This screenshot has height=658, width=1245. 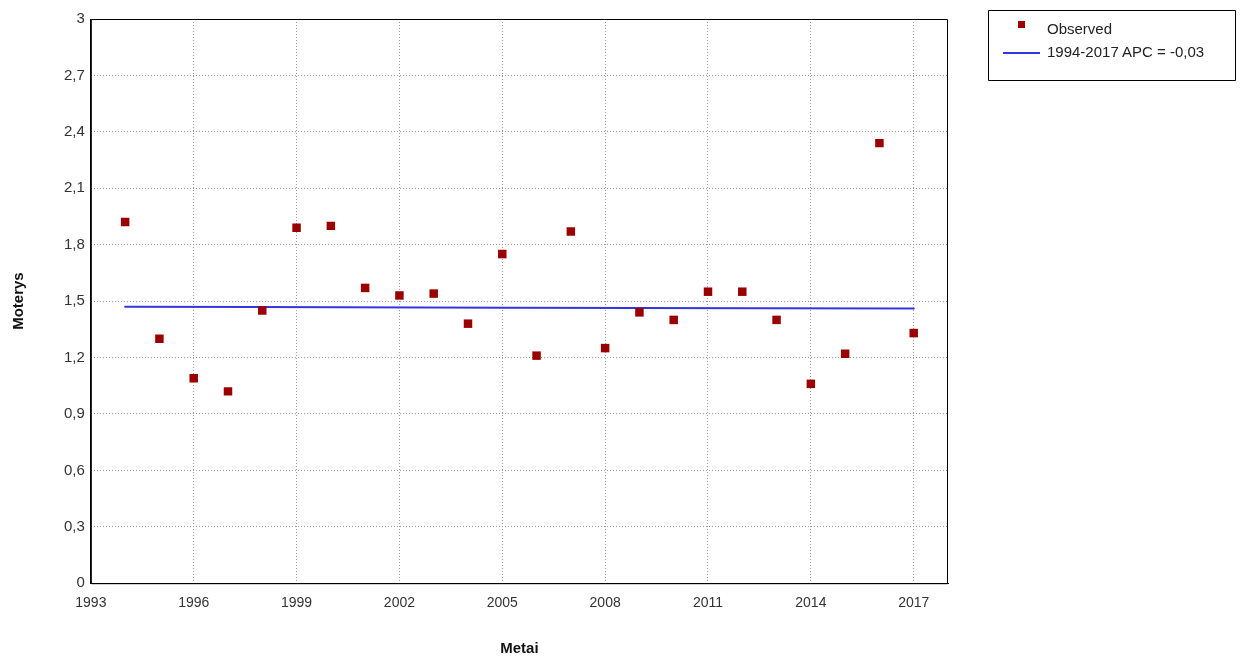 What do you see at coordinates (1126, 52) in the screenshot?
I see `legend-label: 1994-2017 APC = -0,03` at bounding box center [1126, 52].